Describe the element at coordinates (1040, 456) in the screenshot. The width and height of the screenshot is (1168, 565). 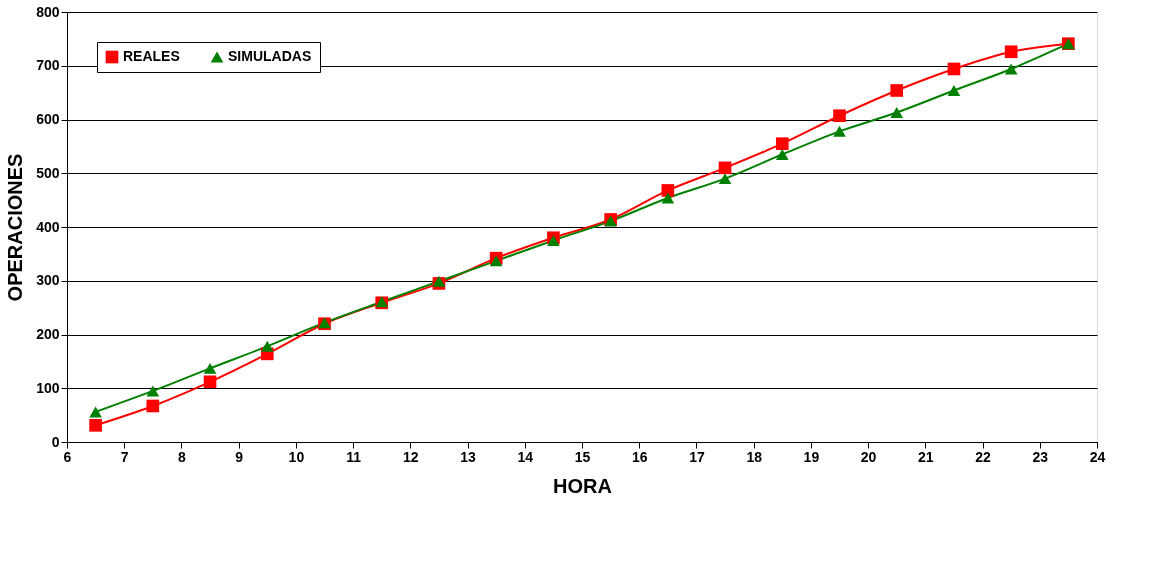
I see `x-tick-label: 23` at that location.